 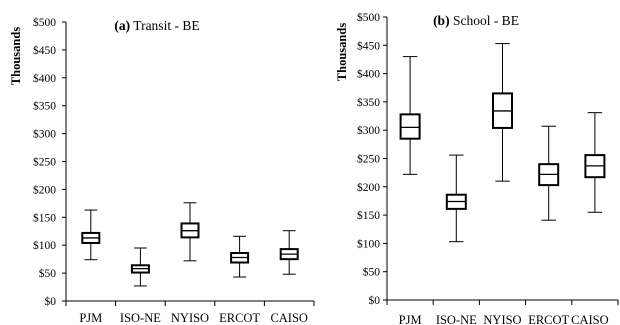 I want to click on x-category-label-a: CAISO, so click(x=289, y=318).